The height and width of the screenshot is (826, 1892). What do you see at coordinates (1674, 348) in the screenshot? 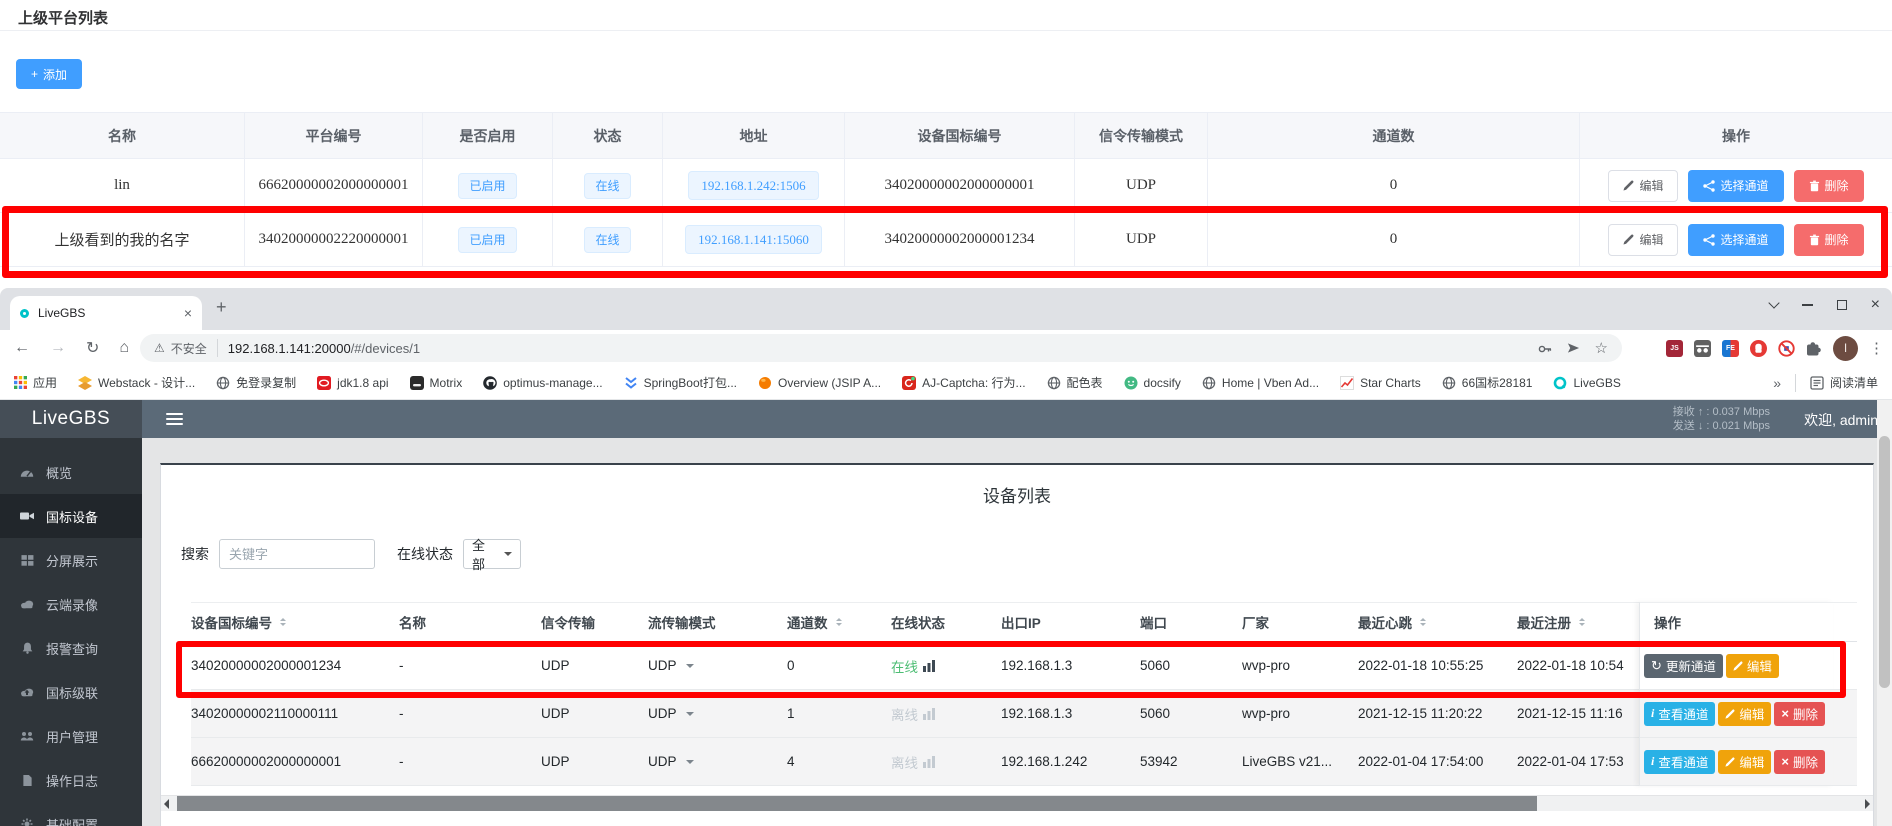
I see `js-extension-icon: JS` at bounding box center [1674, 348].